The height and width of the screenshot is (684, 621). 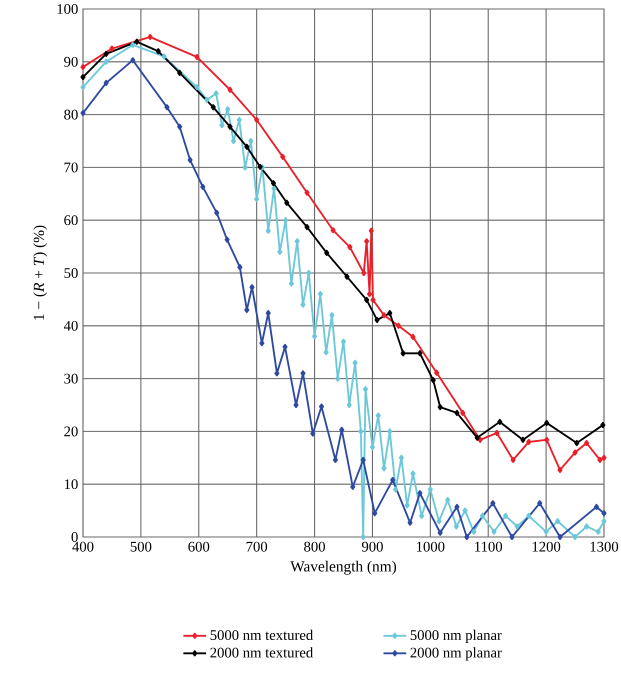 What do you see at coordinates (546, 547) in the screenshot?
I see `x-tick-label: 1200` at bounding box center [546, 547].